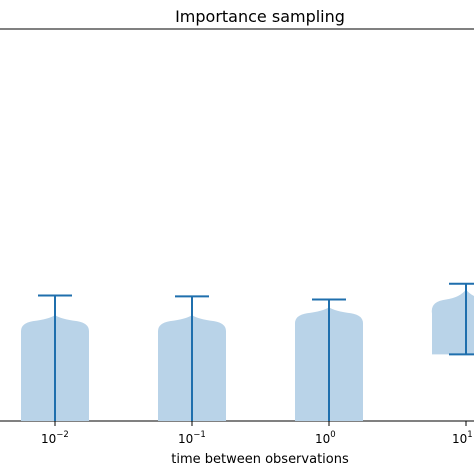 Image resolution: width=474 pixels, height=474 pixels. Describe the element at coordinates (452, 322) in the screenshot. I see `violin-body` at that location.